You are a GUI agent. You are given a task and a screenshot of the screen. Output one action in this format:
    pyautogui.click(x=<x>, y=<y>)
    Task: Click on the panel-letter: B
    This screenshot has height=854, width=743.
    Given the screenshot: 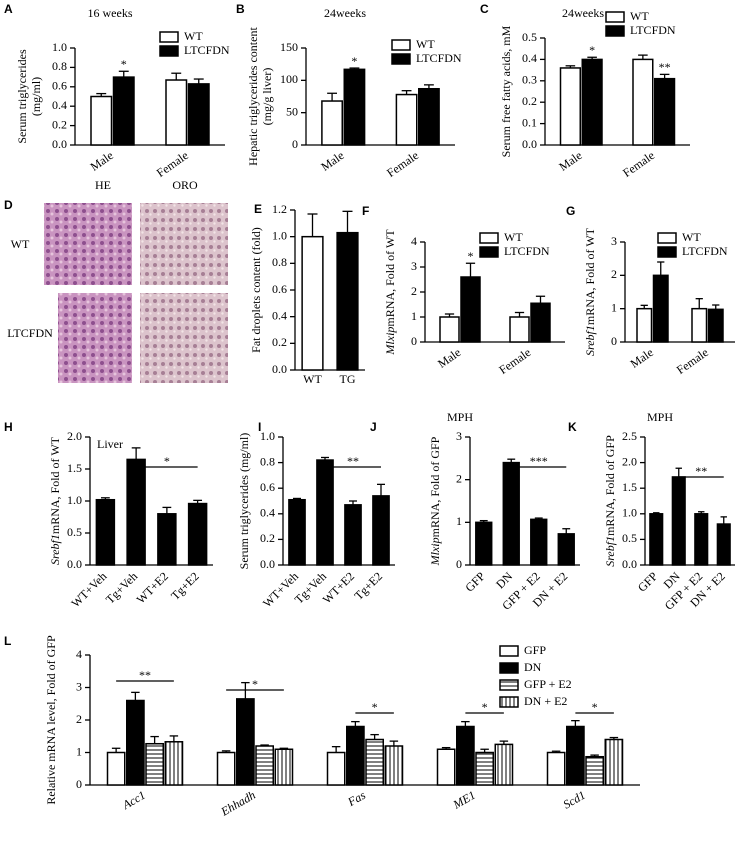 What is the action you would take?
    pyautogui.click(x=240, y=9)
    